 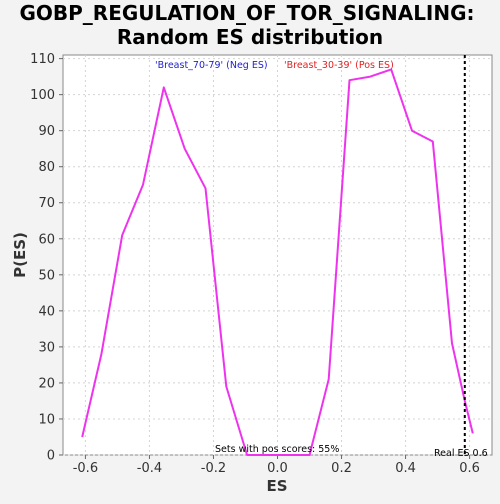 What do you see at coordinates (46, 167) in the screenshot?
I see `y-tick-label: 80` at bounding box center [46, 167].